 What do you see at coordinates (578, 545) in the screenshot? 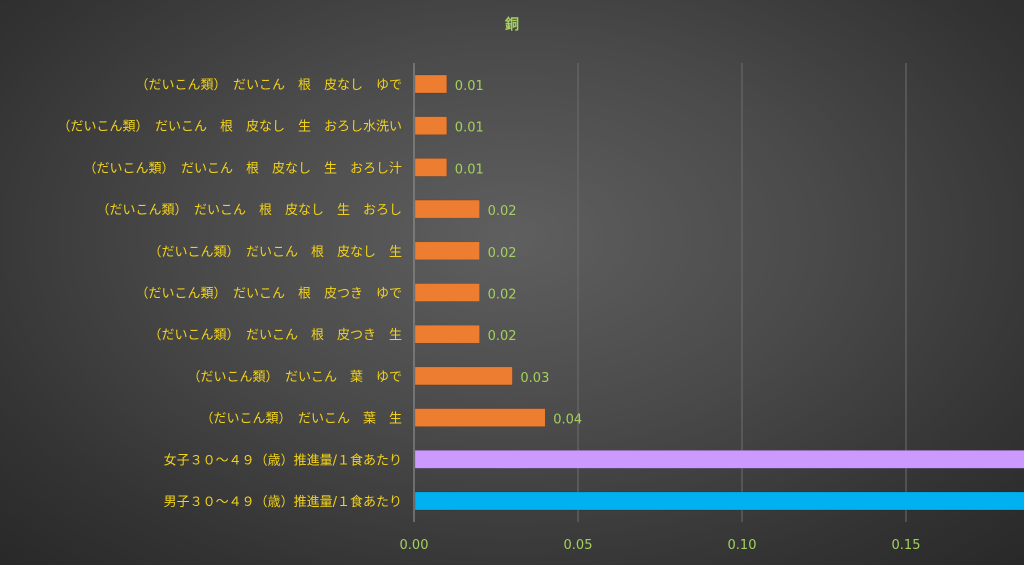
I see `x-tick-label: 0.05` at bounding box center [578, 545].